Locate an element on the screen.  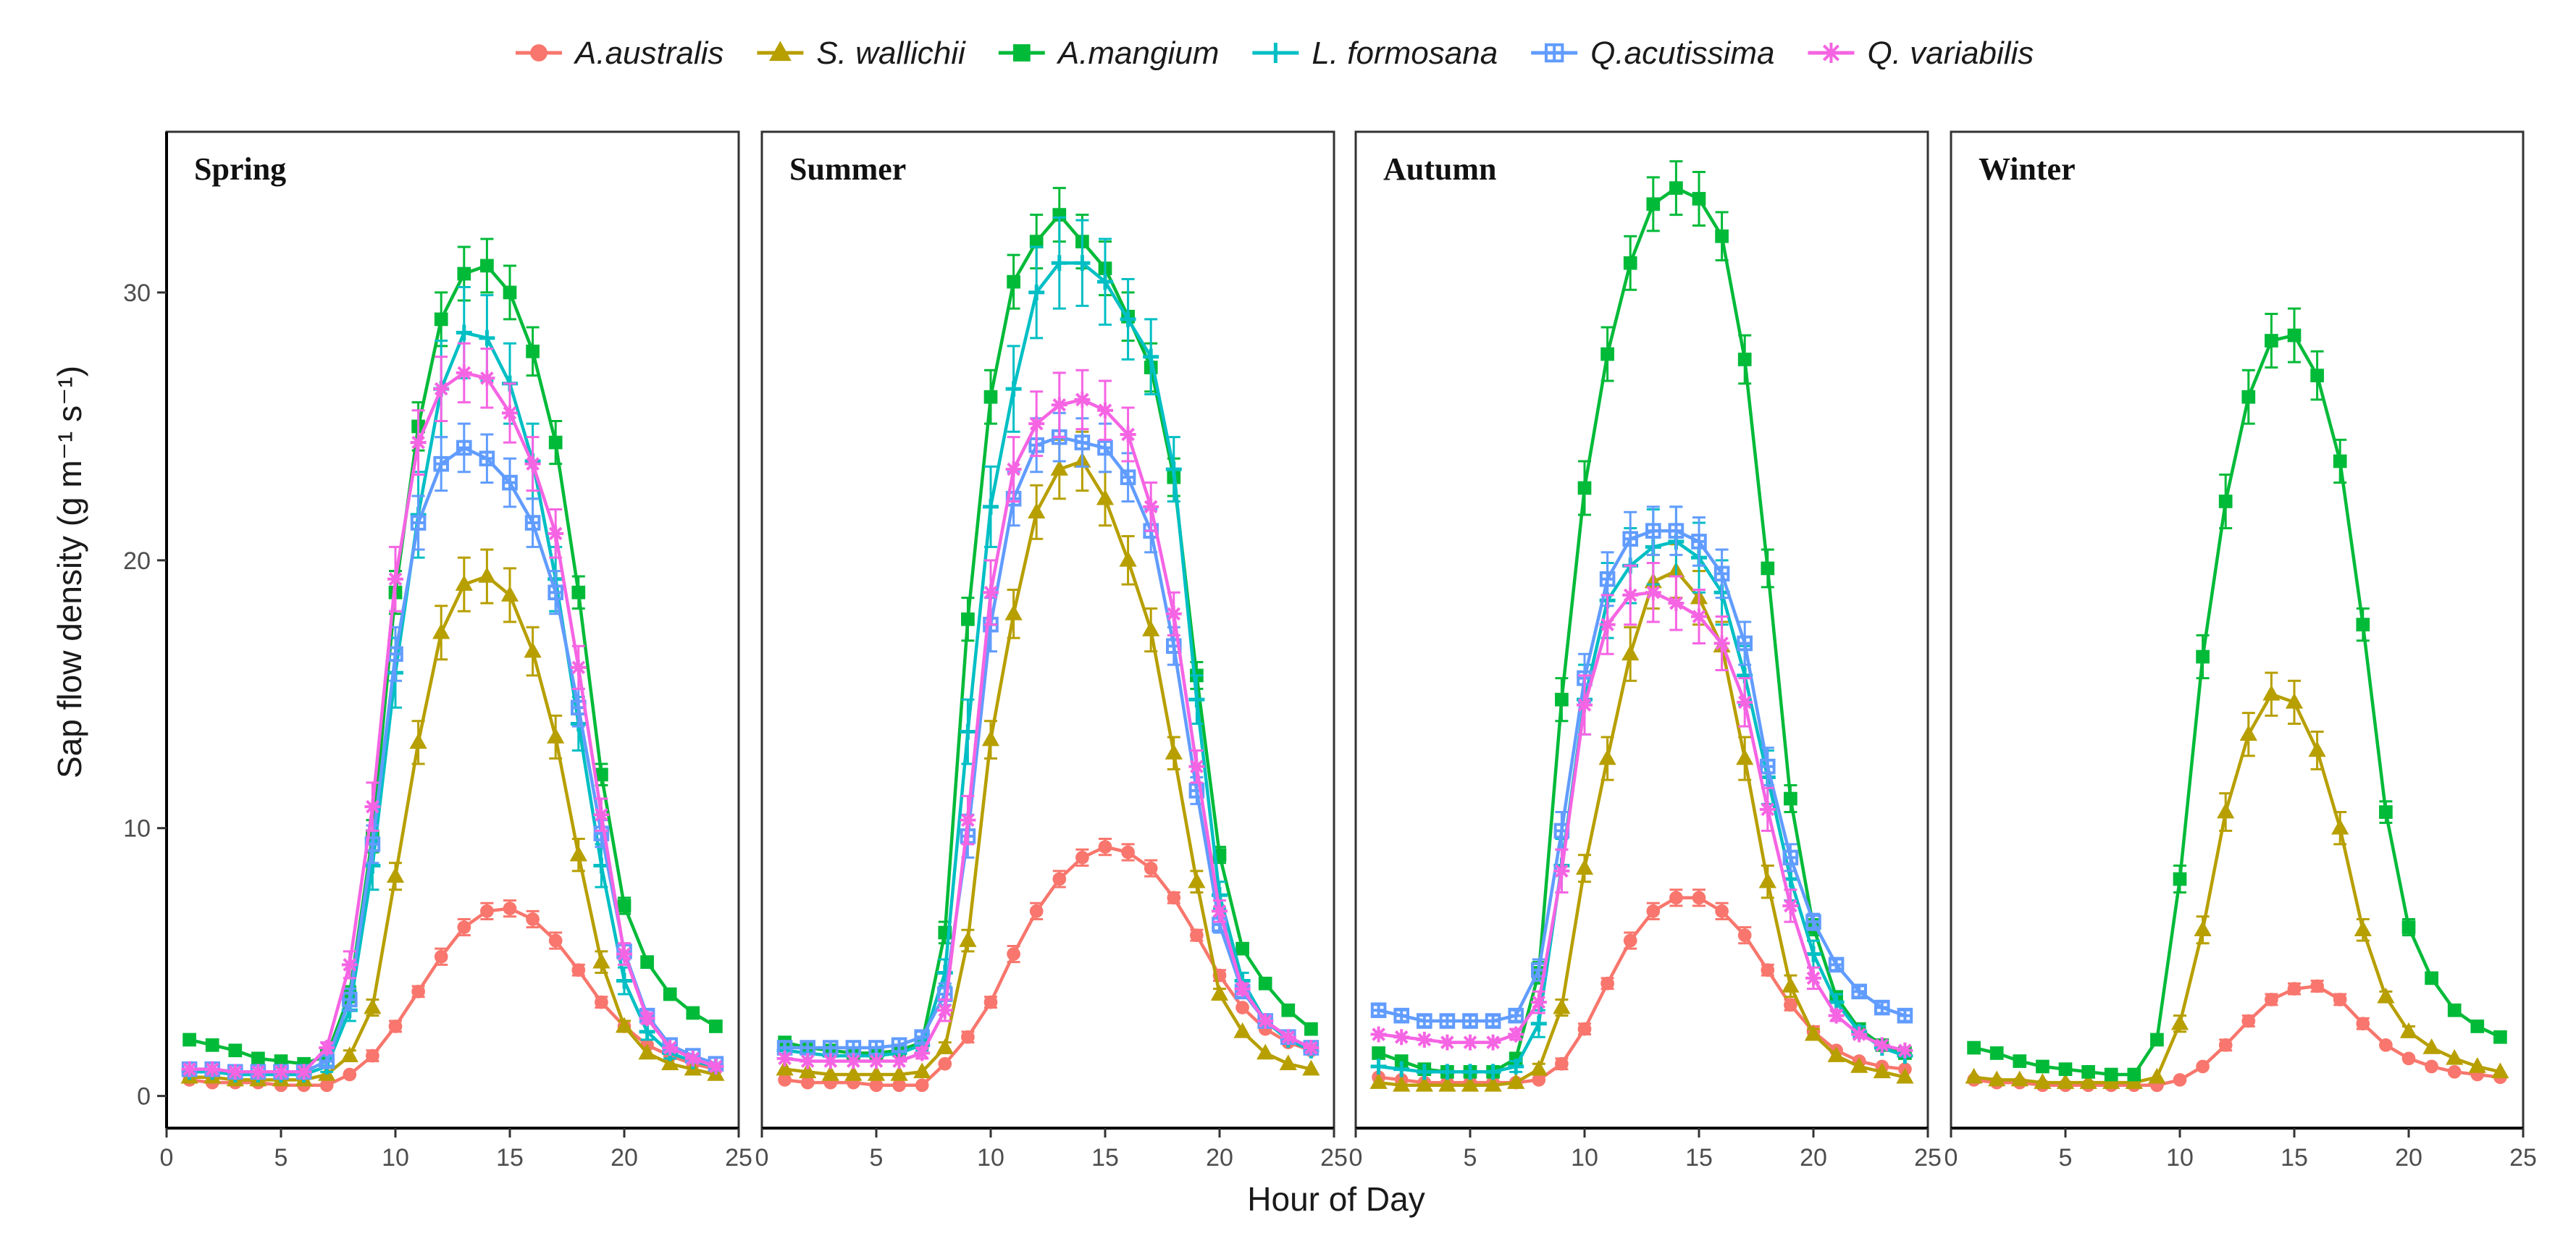
panel-title: Summer is located at coordinates (847, 169).